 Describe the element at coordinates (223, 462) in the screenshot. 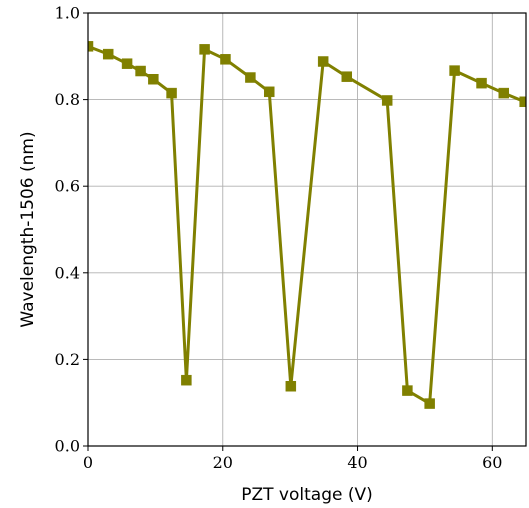

I see `x-tick-label: 20` at that location.